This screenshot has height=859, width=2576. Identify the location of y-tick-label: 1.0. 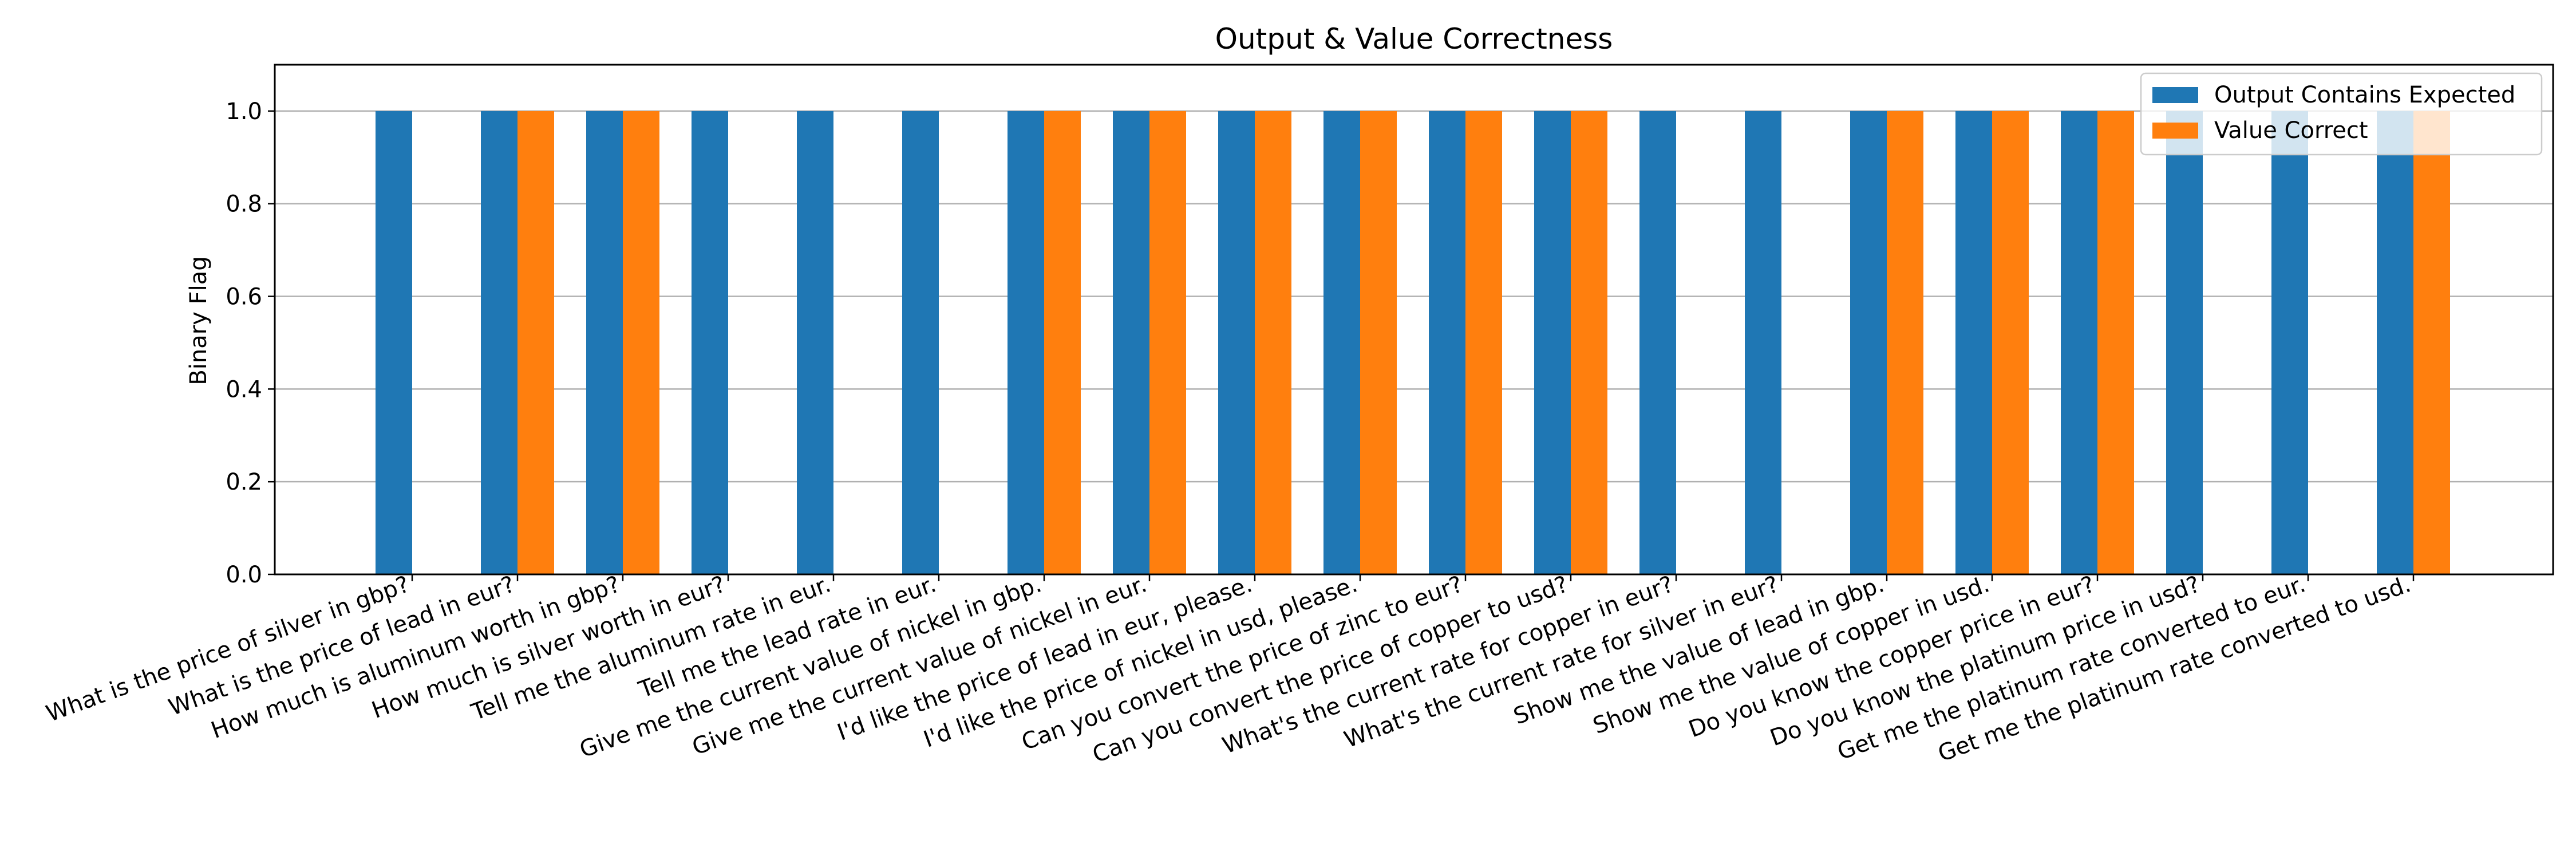
(244, 111).